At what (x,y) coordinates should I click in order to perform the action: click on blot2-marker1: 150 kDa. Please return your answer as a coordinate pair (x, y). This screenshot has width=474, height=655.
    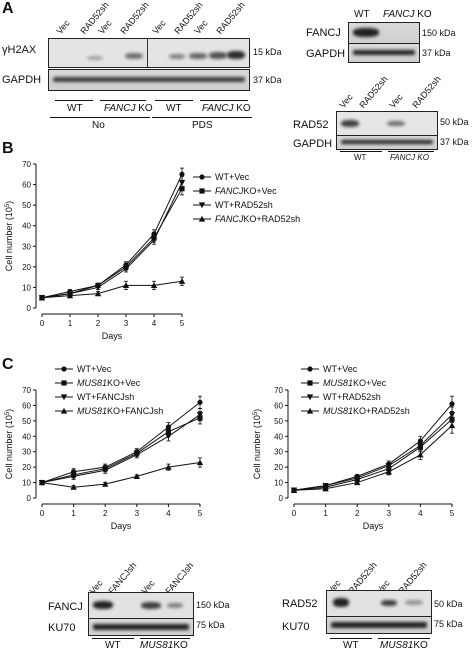
    Looking at the image, I should click on (439, 33).